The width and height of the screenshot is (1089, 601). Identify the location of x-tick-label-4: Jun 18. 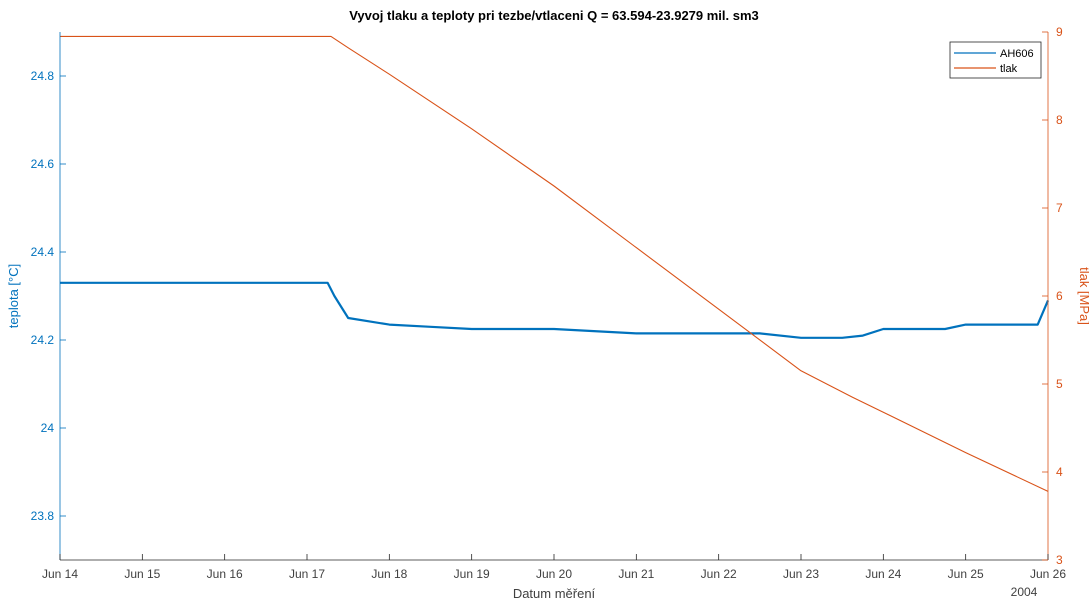
(389, 574).